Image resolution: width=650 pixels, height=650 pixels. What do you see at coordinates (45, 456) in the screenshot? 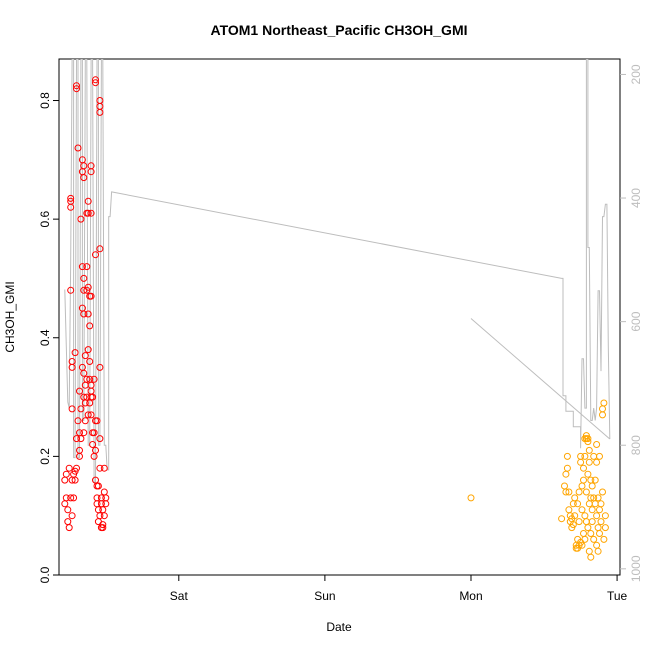
I see `y-tick-label-1: 0.2` at bounding box center [45, 456].